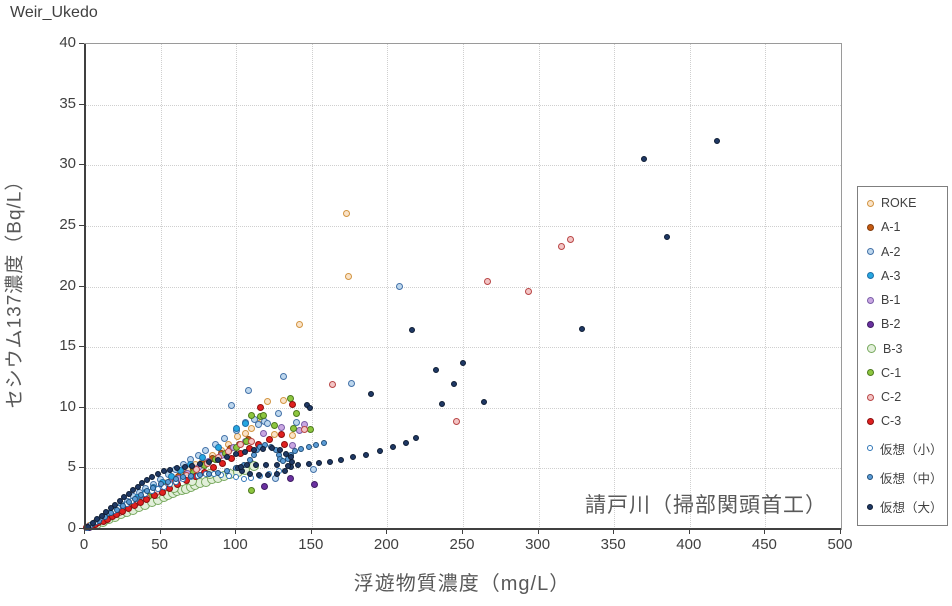 Image resolution: width=952 pixels, height=606 pixels. I want to click on x-tick-label: 350, so click(613, 544).